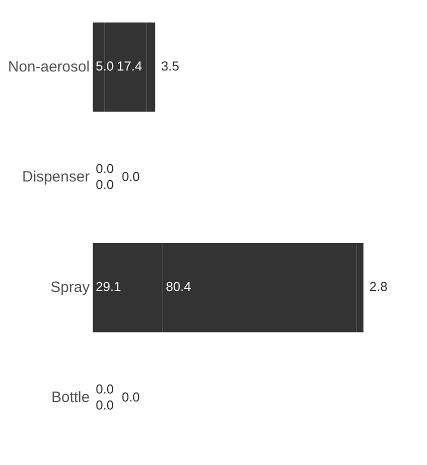 This screenshot has width=427, height=465. What do you see at coordinates (378, 286) in the screenshot?
I see `data-label: 2.8` at bounding box center [378, 286].